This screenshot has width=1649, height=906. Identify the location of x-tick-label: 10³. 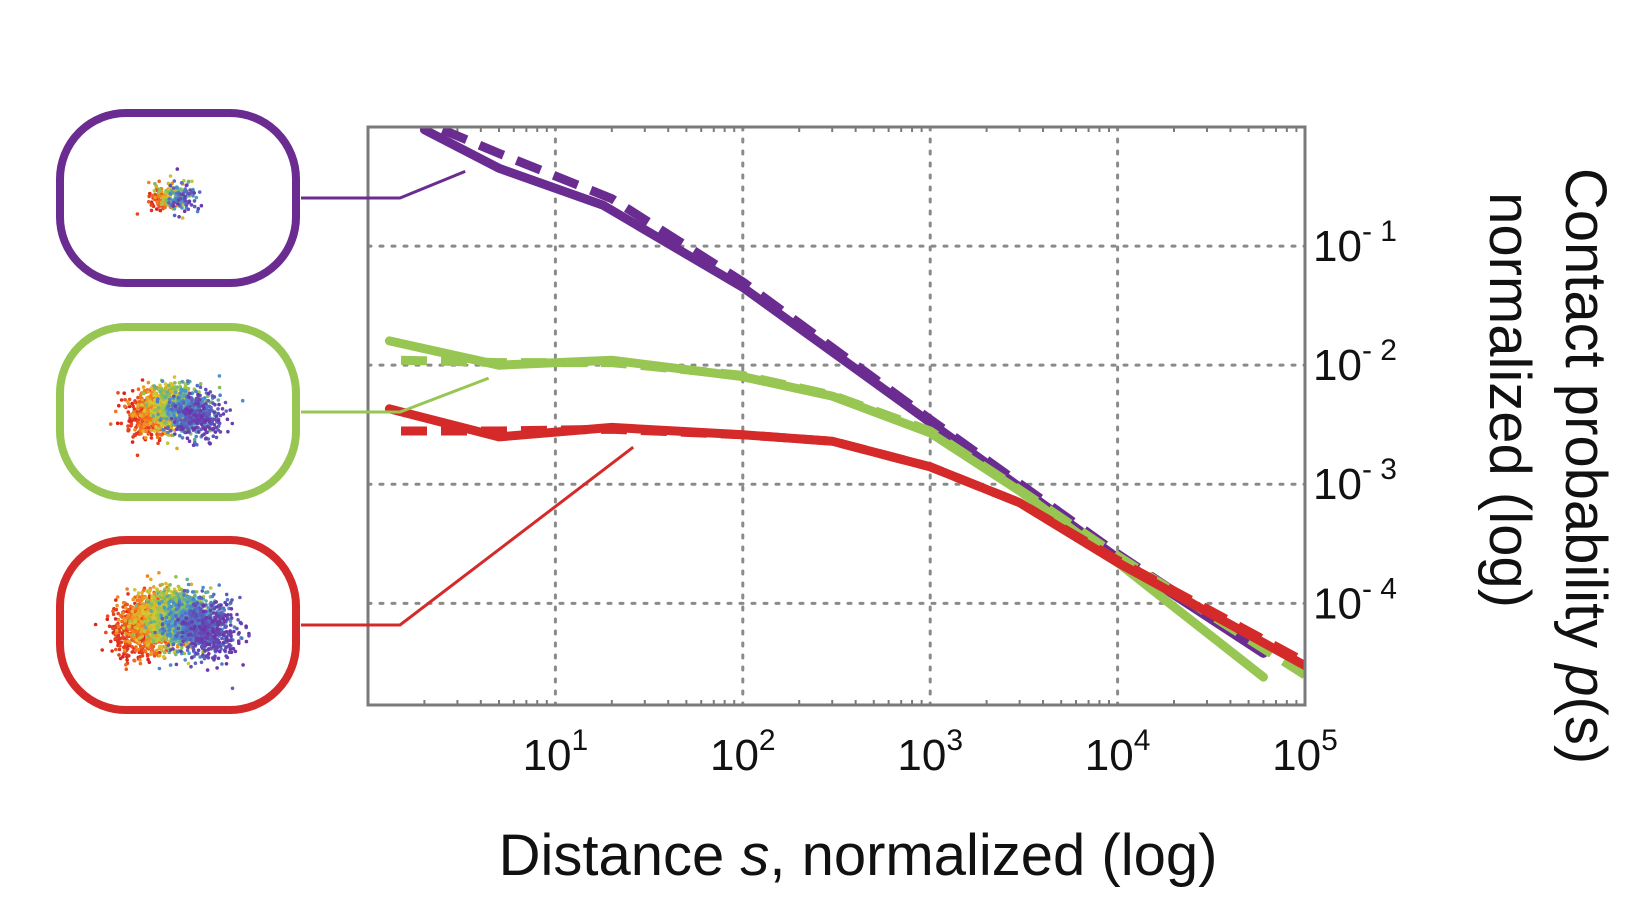
(930, 752).